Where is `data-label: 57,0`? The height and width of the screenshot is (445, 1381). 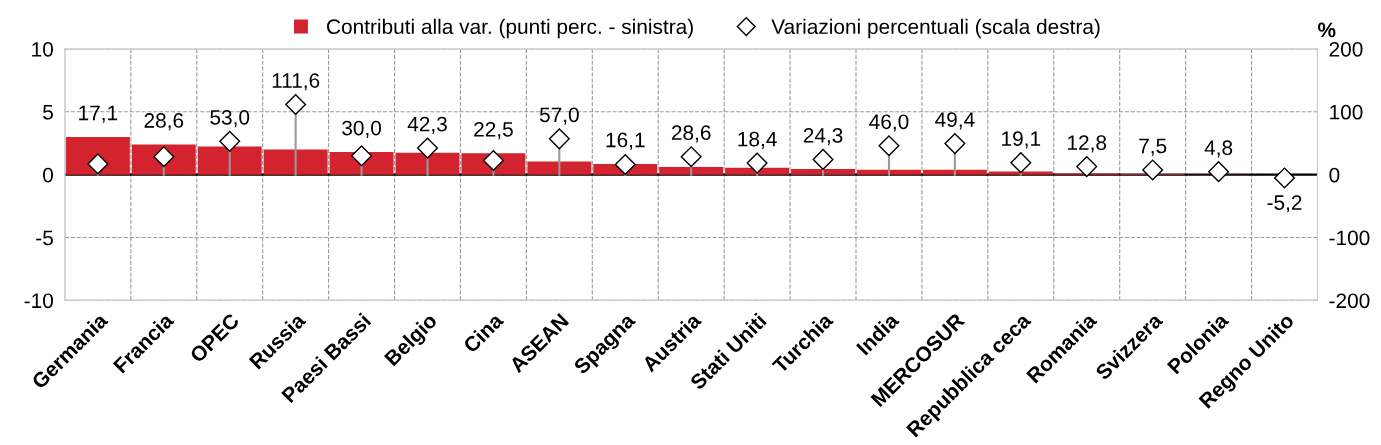 data-label: 57,0 is located at coordinates (559, 116).